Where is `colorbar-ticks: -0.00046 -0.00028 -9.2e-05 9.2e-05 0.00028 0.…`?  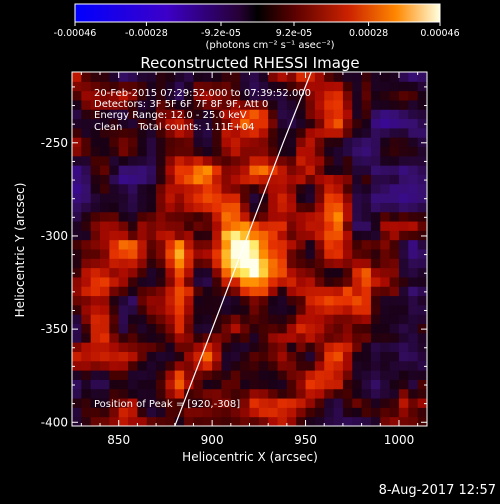 colorbar-ticks: -0.00046 -0.00028 -9.2e-05 9.2e-05 0.00028 0.… is located at coordinates (257, 30).